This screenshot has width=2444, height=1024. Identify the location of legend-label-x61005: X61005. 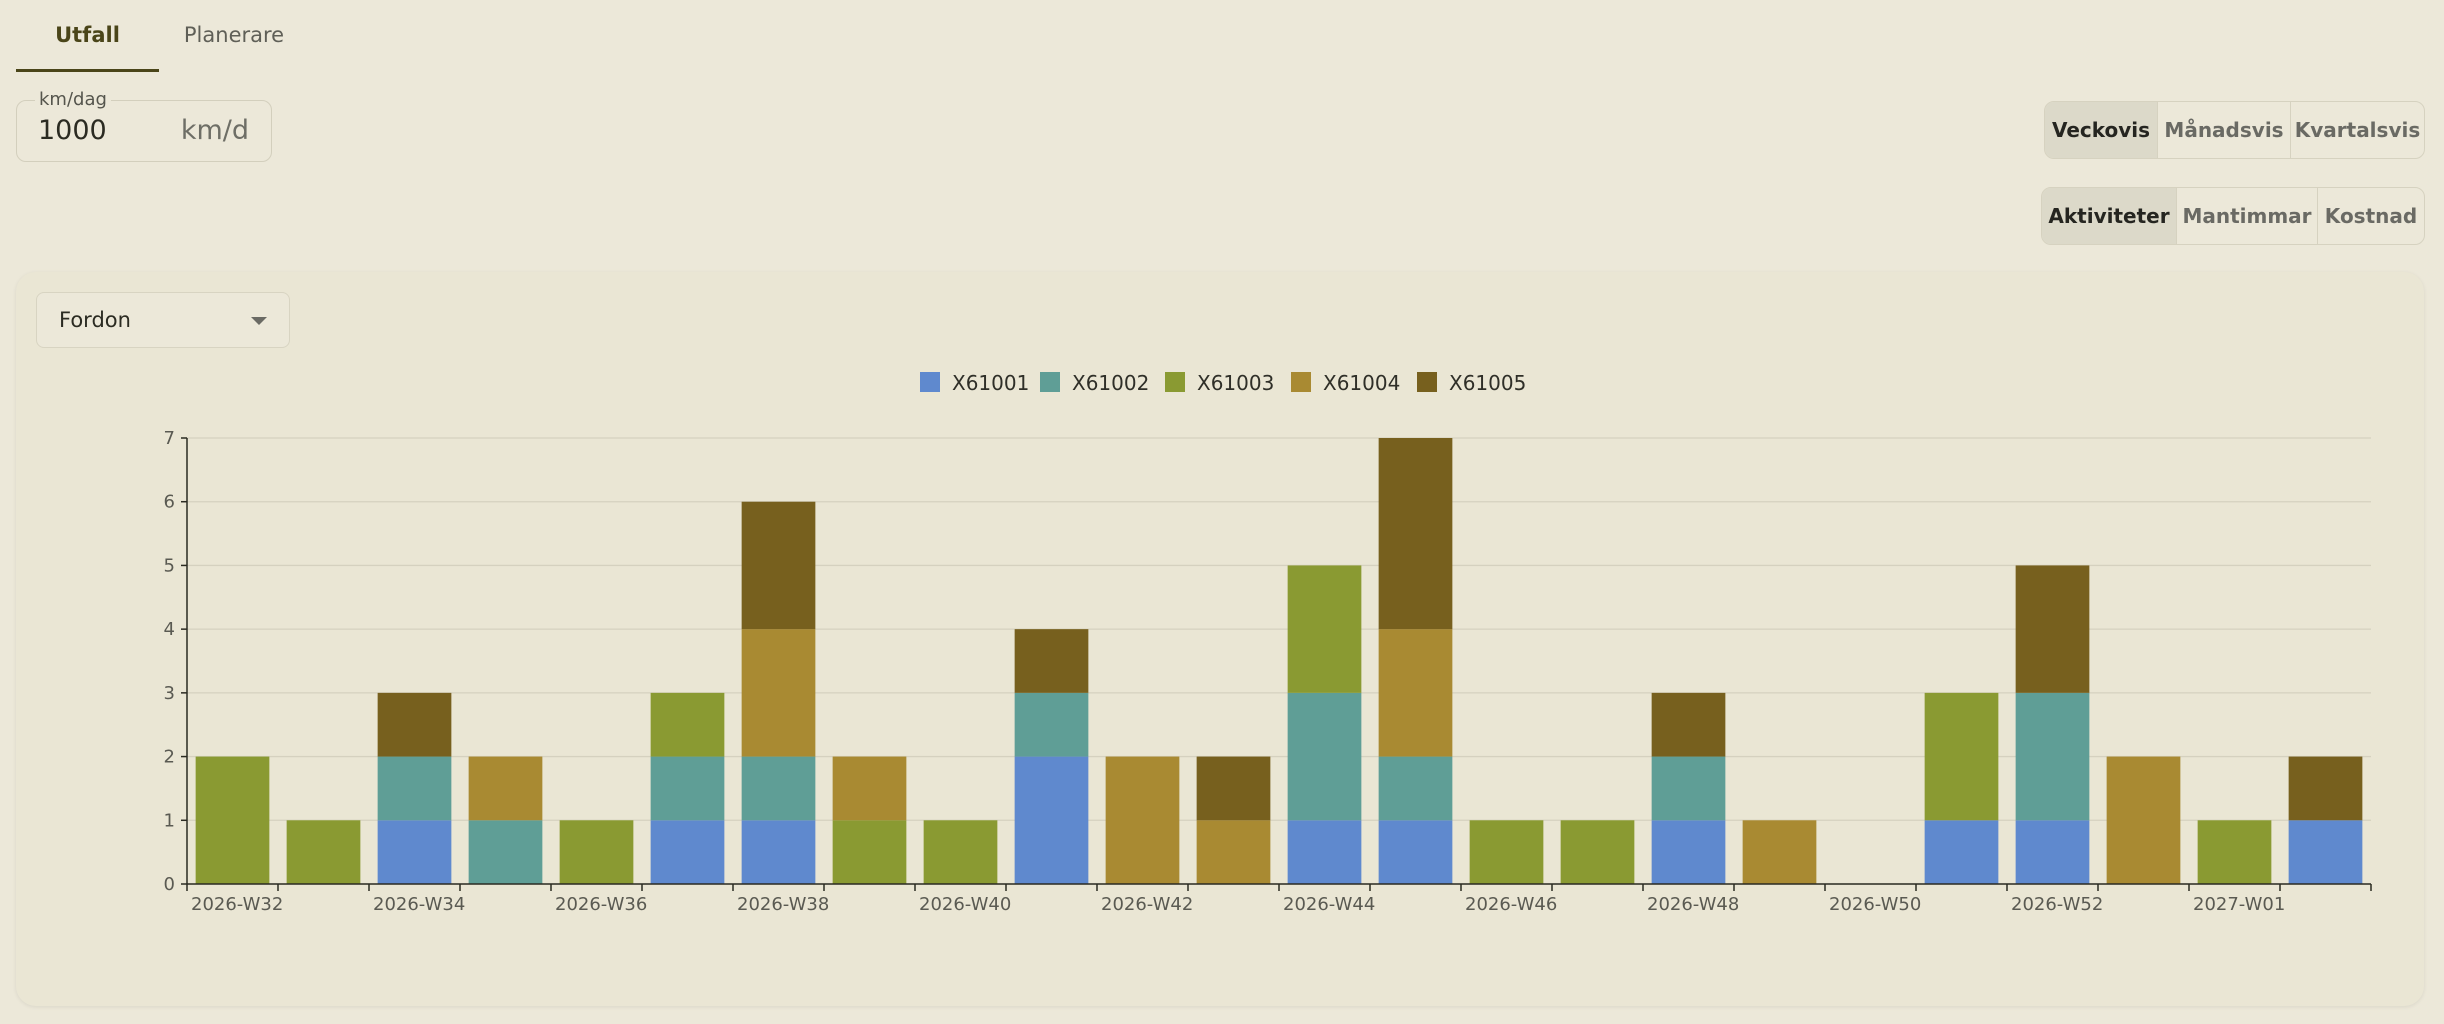
(1487, 383).